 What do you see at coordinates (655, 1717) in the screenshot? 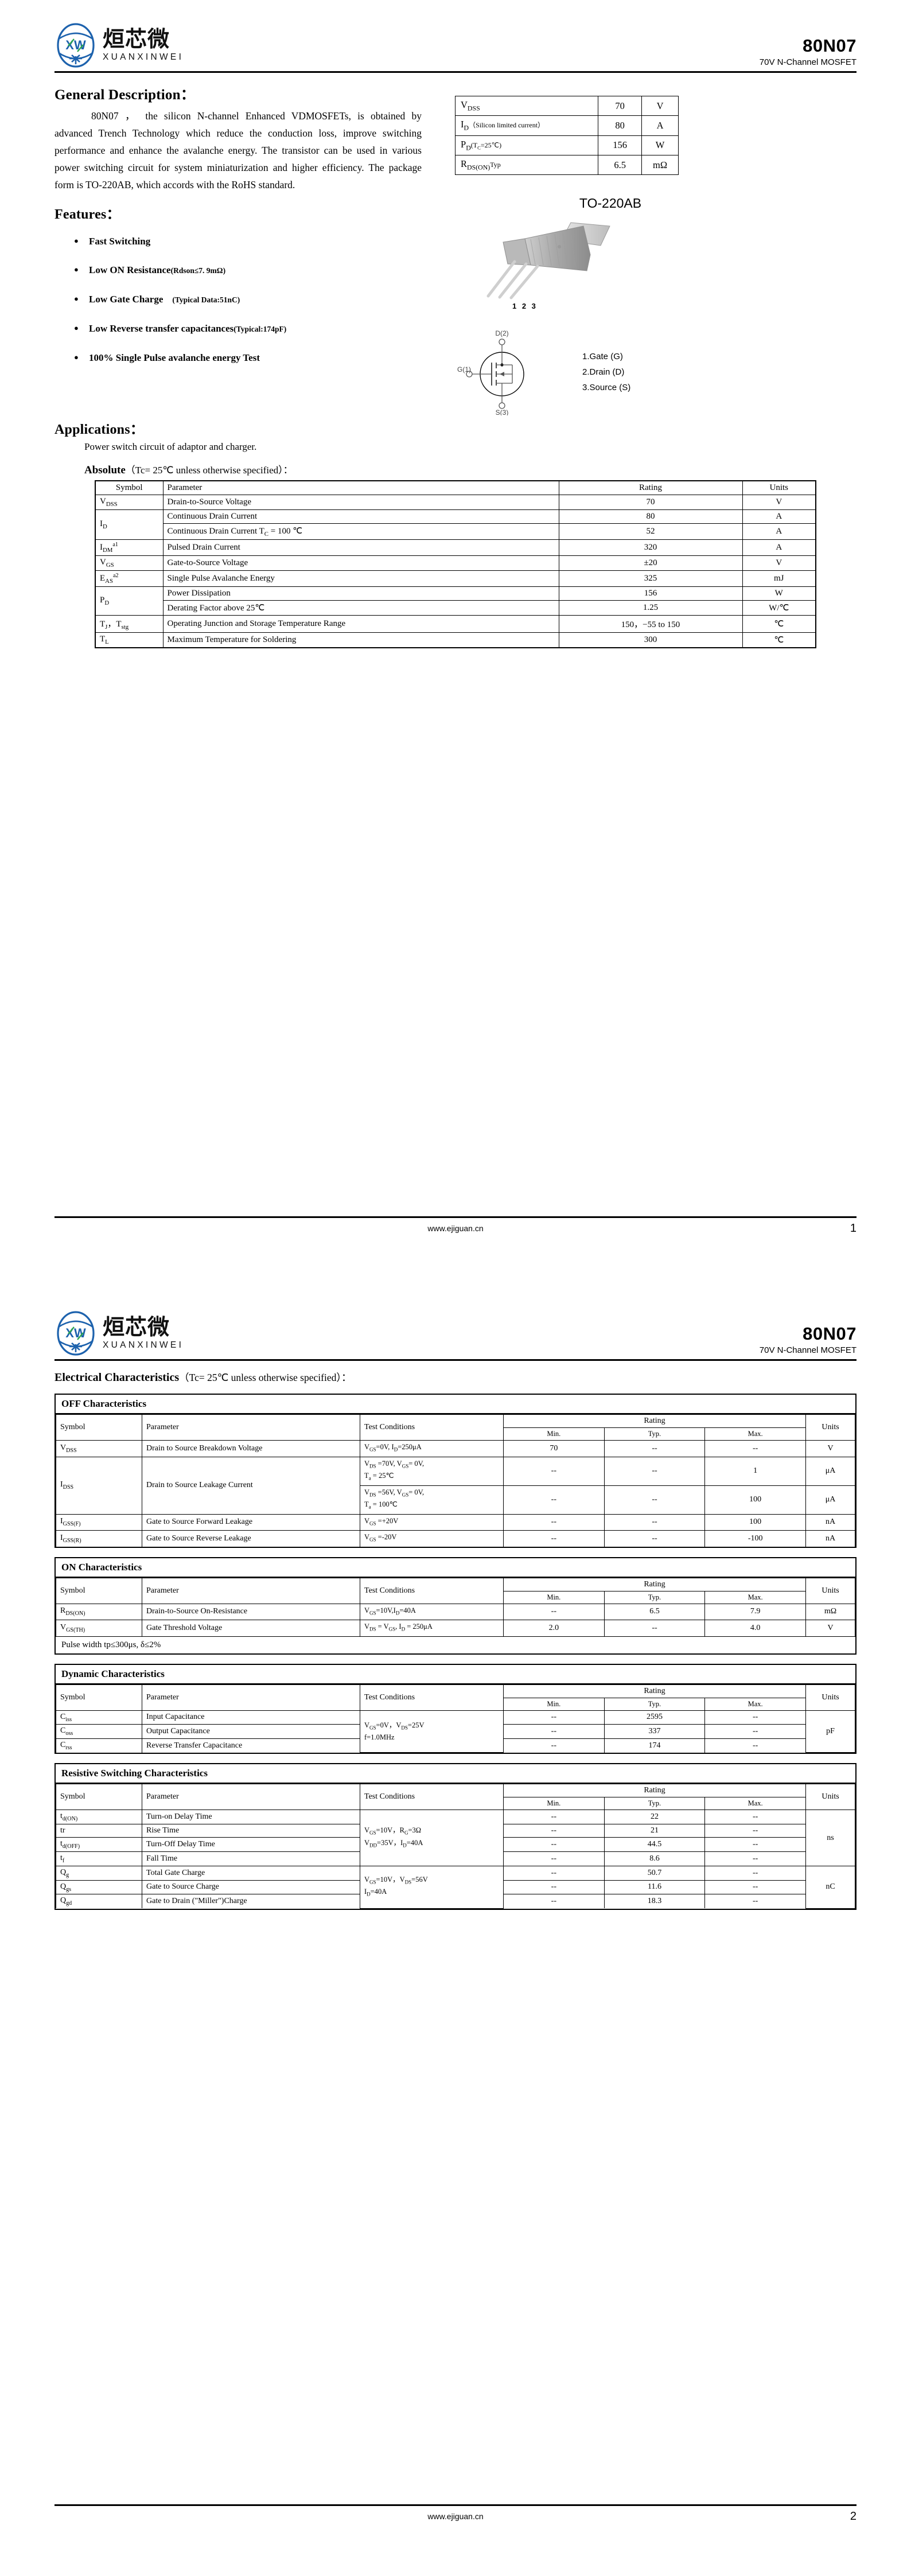
I see `cell-typ: 2595` at bounding box center [655, 1717].